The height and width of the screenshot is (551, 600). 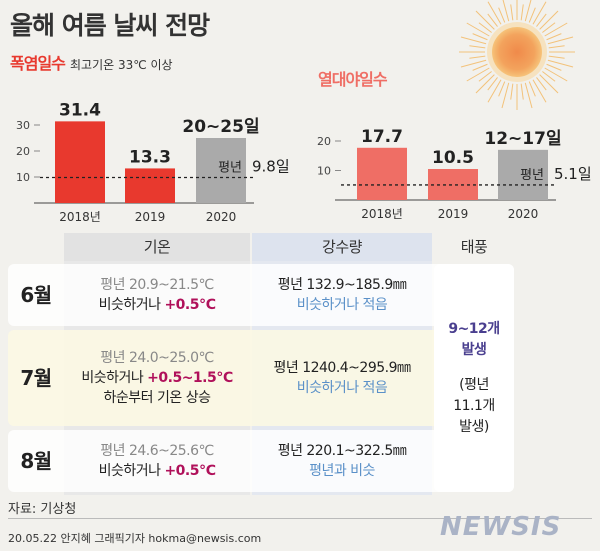 I want to click on row-july, so click(x=261, y=378).